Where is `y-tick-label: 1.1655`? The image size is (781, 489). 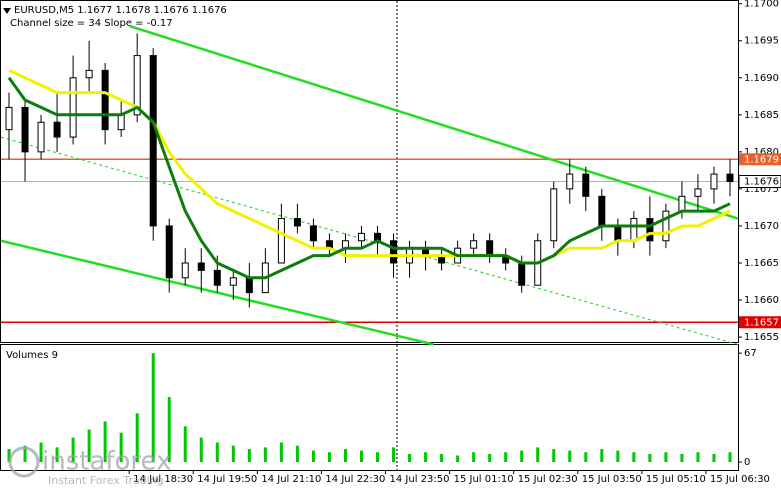 y-tick-label: 1.1655 is located at coordinates (761, 337).